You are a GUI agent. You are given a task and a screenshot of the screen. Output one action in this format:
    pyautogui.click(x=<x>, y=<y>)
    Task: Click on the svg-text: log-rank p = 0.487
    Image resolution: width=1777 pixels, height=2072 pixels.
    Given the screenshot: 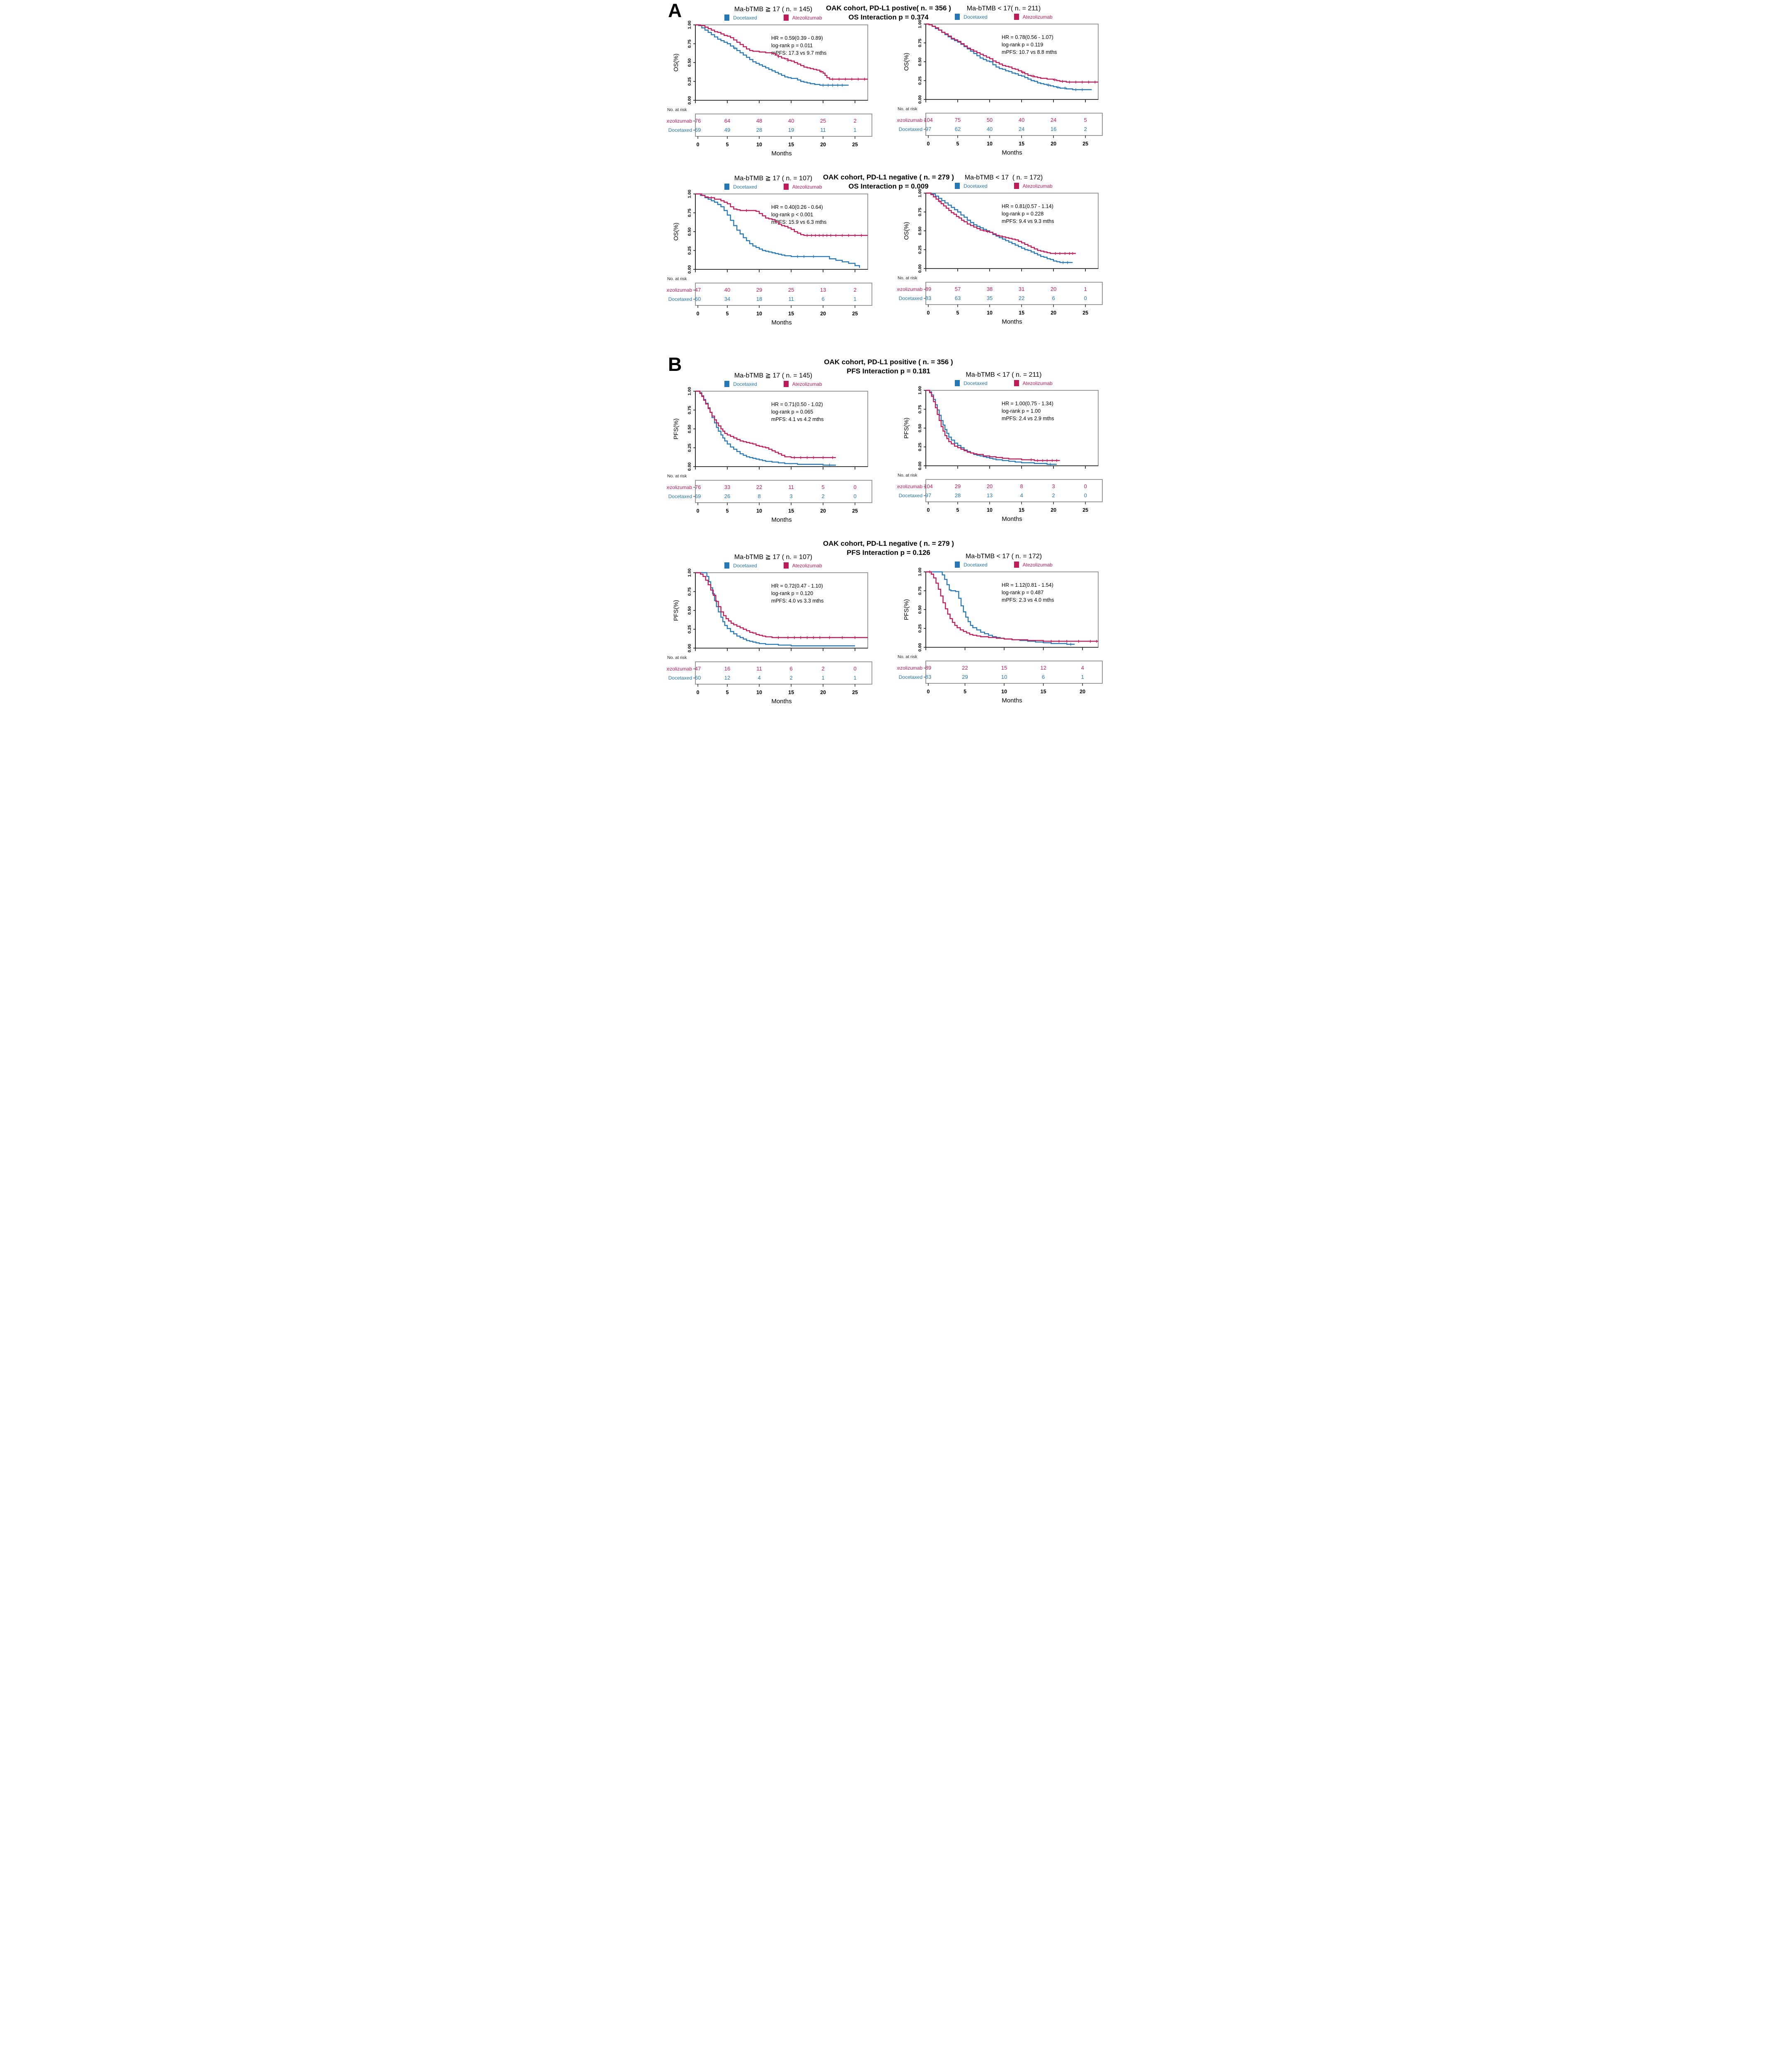 What is the action you would take?
    pyautogui.click(x=1022, y=592)
    